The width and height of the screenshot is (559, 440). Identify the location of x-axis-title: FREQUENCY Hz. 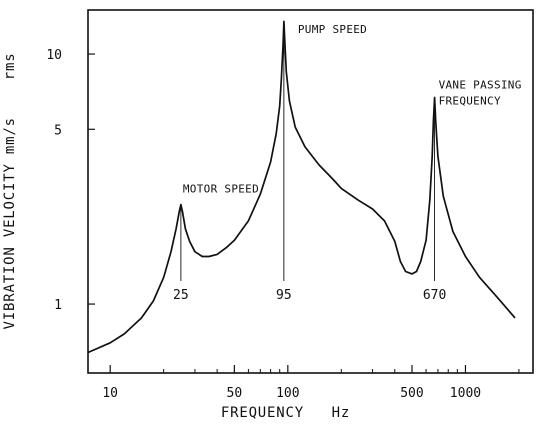
(285, 413).